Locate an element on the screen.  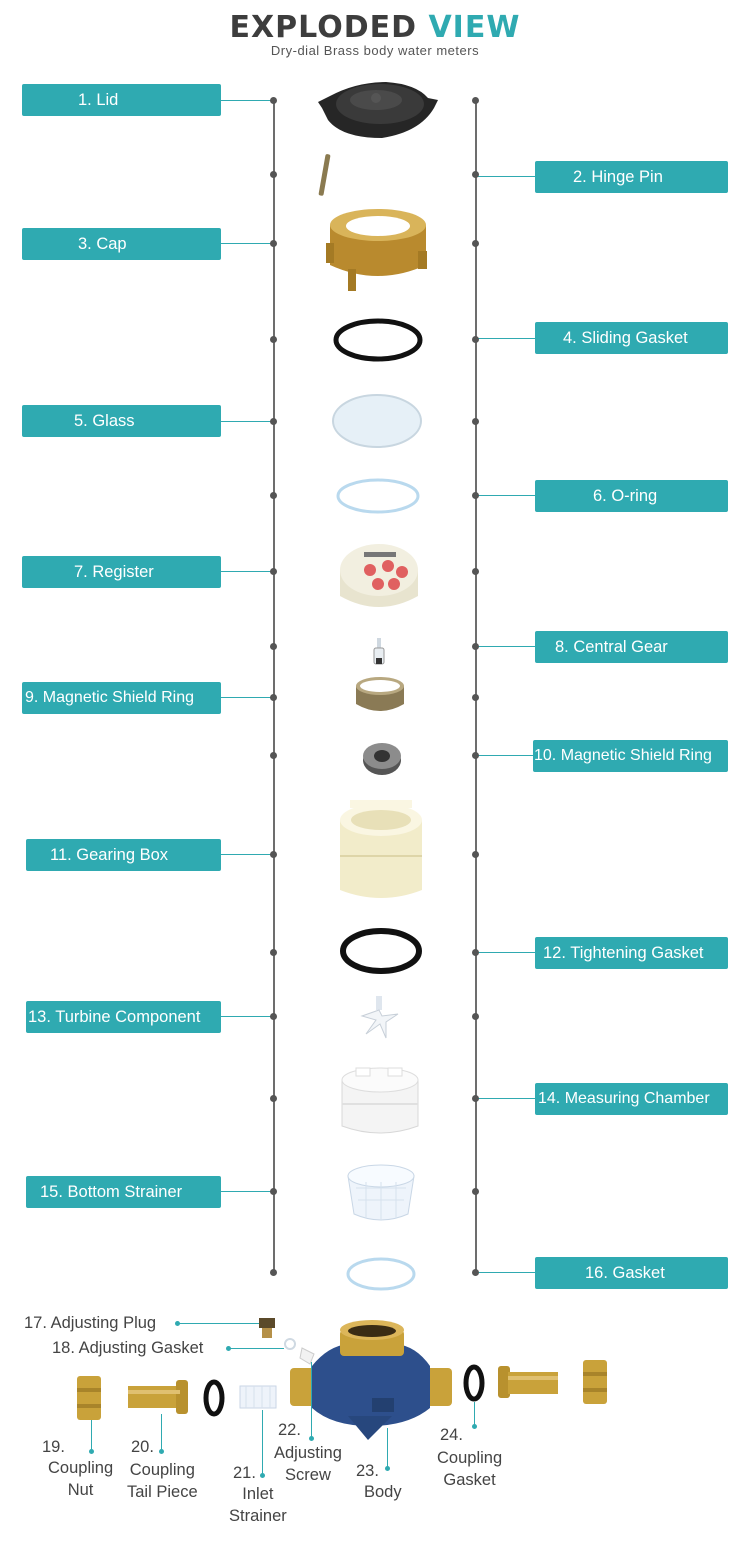
magnetic-shield-ring-part is located at coordinates (380, 694).